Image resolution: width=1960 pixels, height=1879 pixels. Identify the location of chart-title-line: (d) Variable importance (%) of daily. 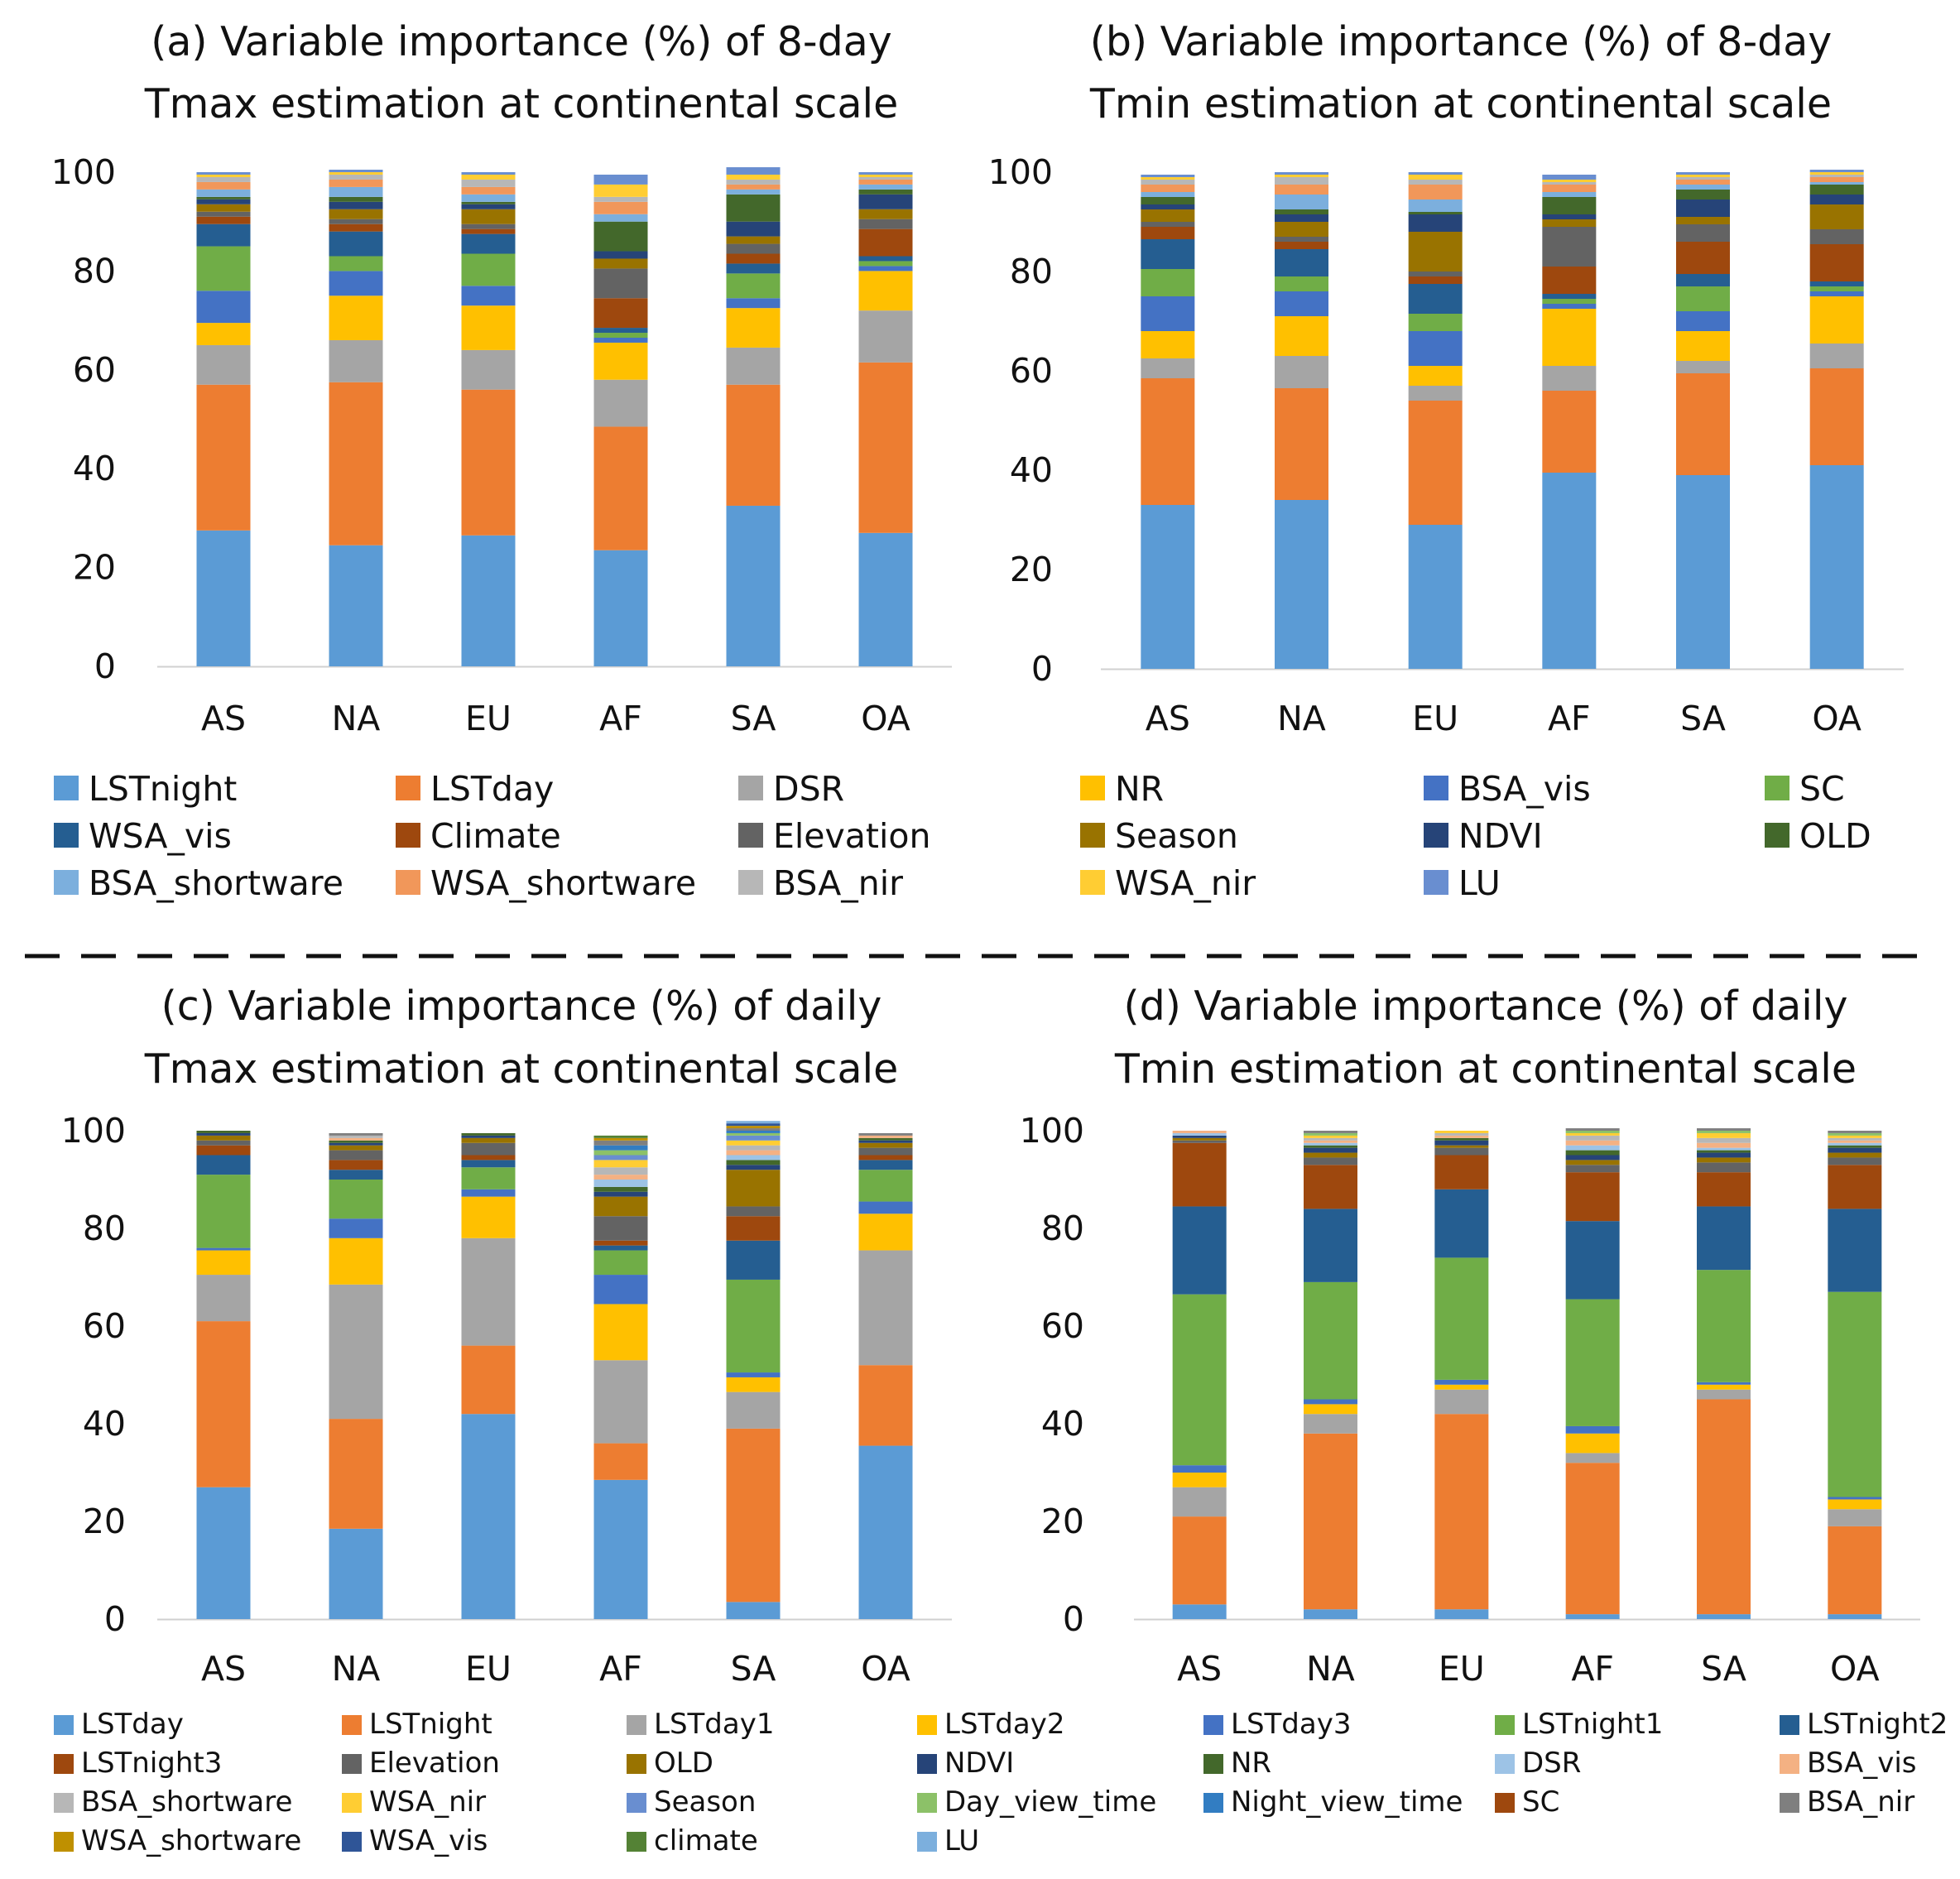
(1486, 1006).